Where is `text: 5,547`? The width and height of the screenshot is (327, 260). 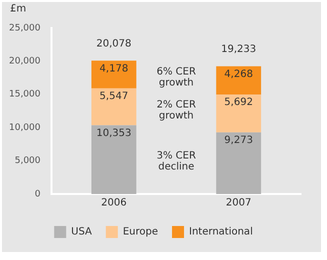 text: 5,547 is located at coordinates (114, 96).